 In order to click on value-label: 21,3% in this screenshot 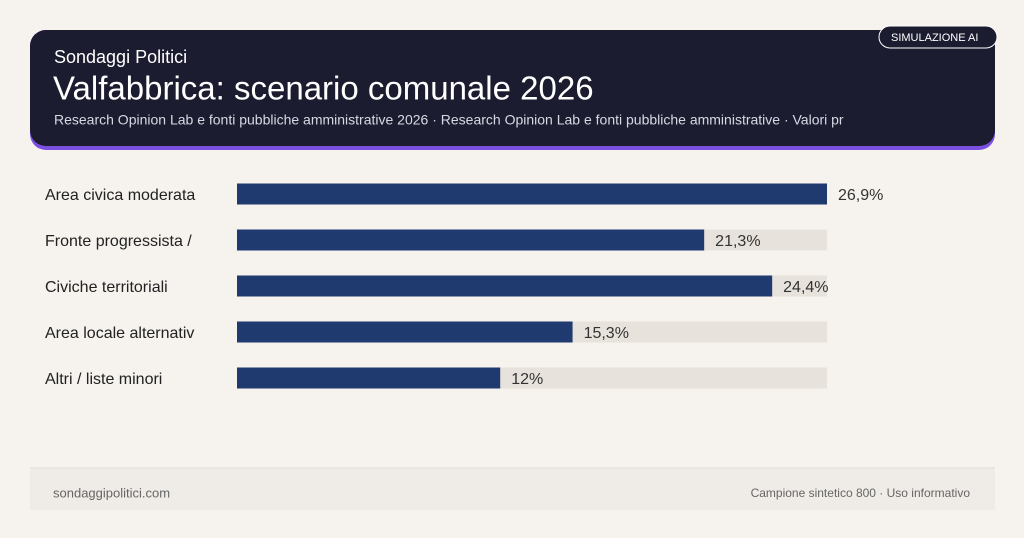, I will do `click(737, 241)`.